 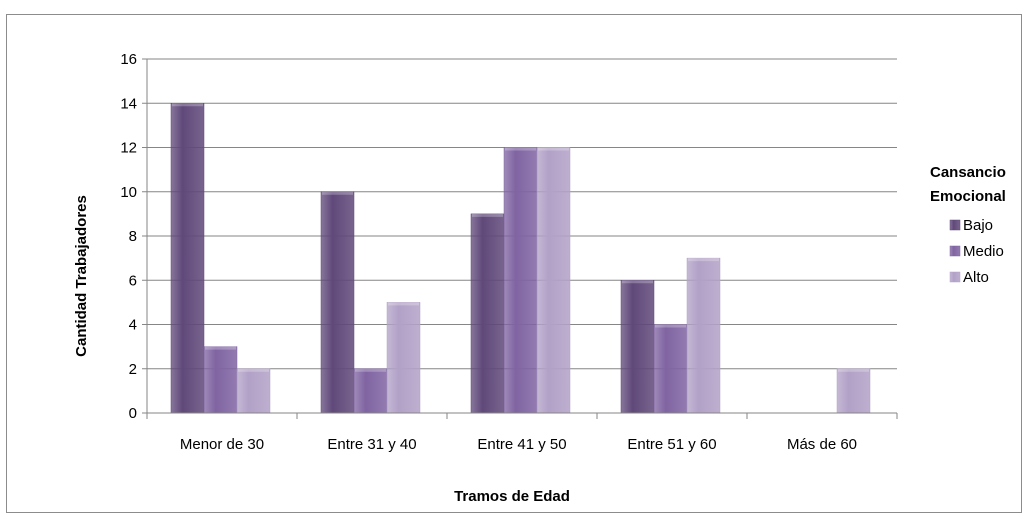 I want to click on legend-items: Bajo Medio Alto, so click(x=976, y=251).